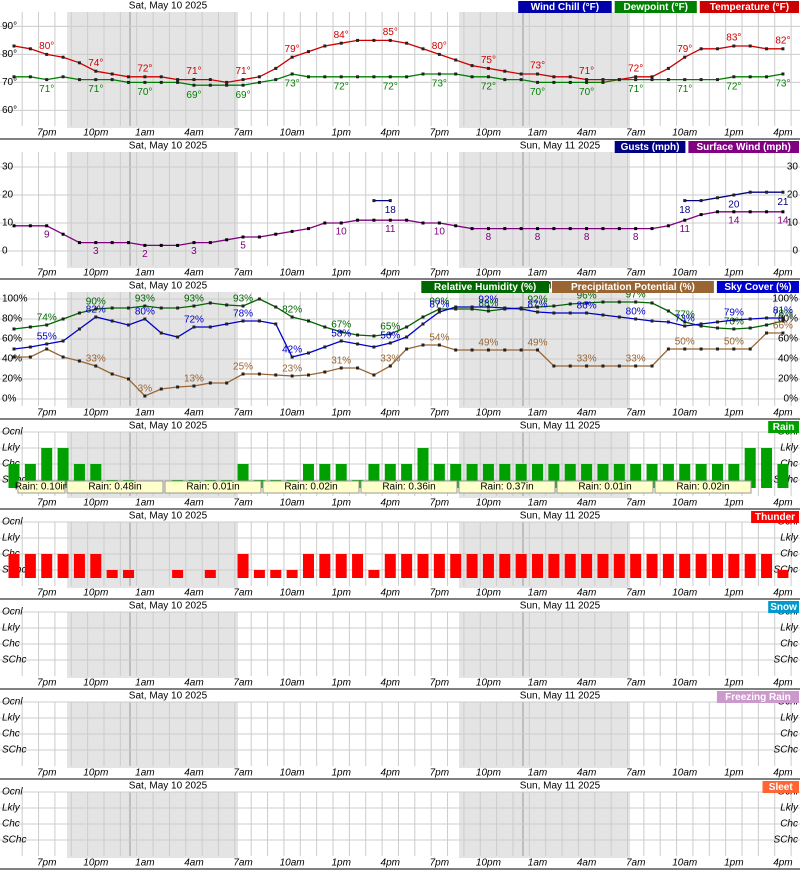  I want to click on value-label: 73%, so click(685, 319).